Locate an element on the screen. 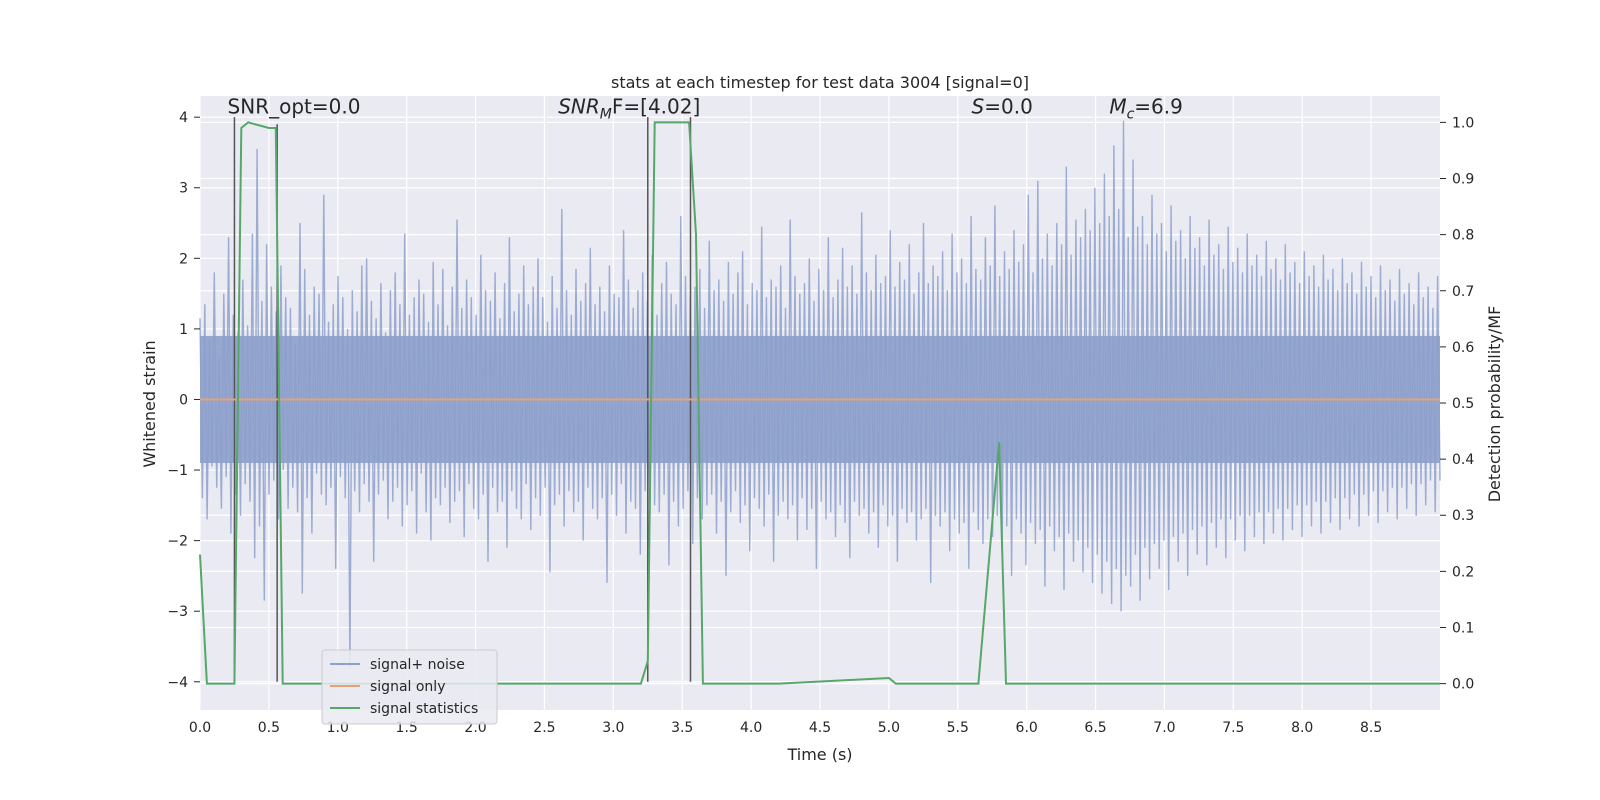  y2-tick-label: 0.8 is located at coordinates (1463, 236).